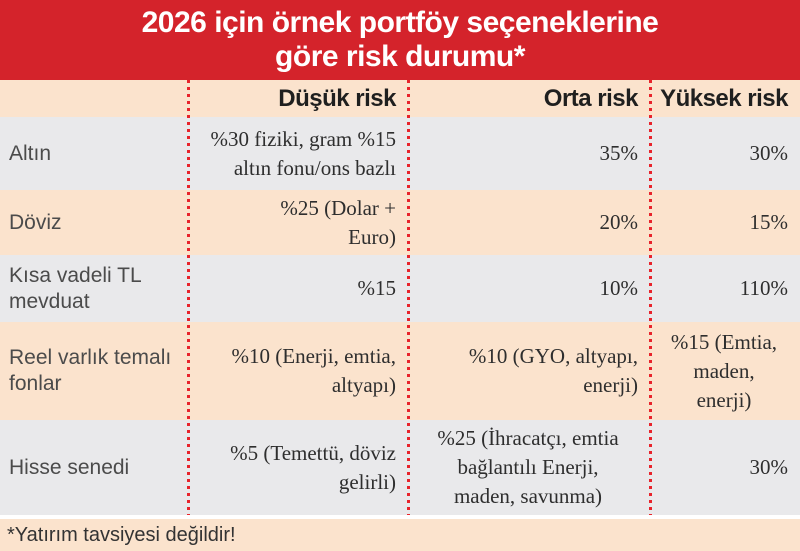  What do you see at coordinates (400, 56) in the screenshot?
I see `banner-title-line-2: göre risk durumu*` at bounding box center [400, 56].